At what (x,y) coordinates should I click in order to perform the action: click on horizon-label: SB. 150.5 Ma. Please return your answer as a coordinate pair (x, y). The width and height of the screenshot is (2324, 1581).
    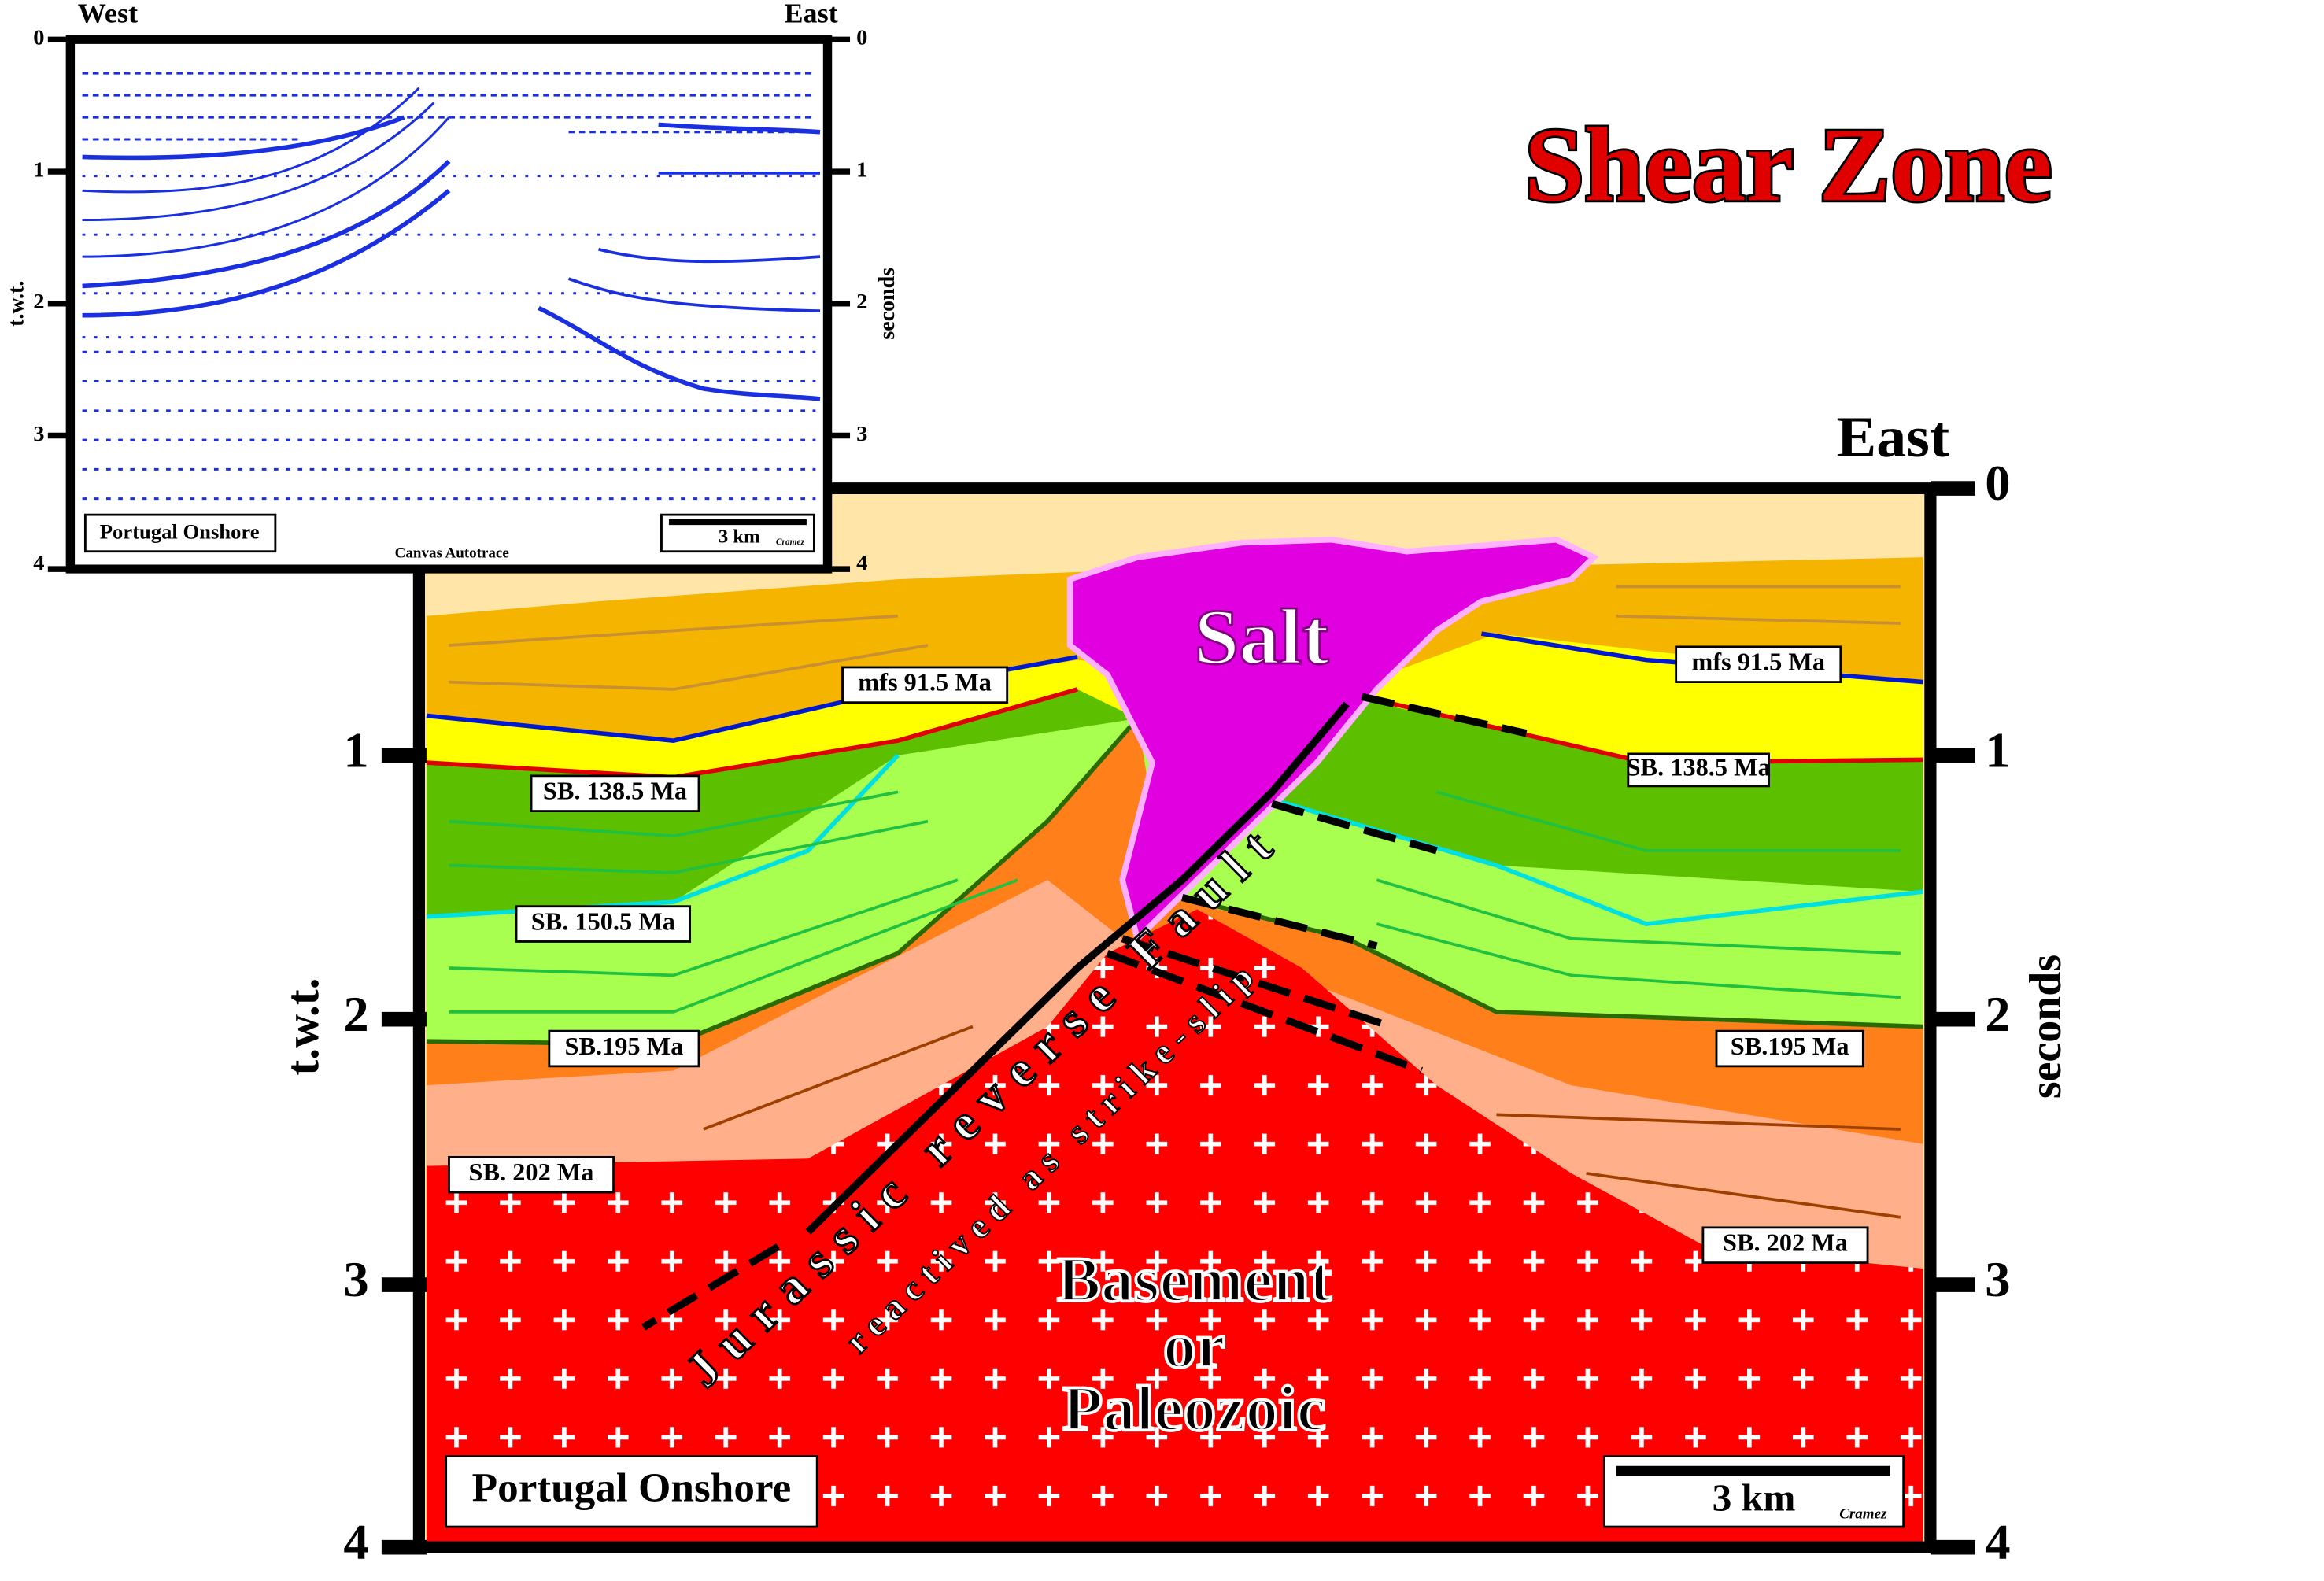
    Looking at the image, I should click on (603, 922).